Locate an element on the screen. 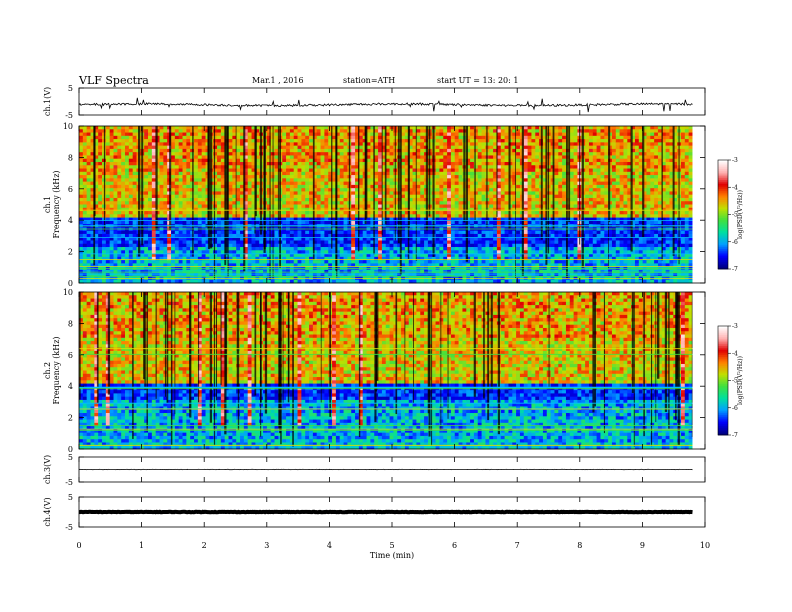 This screenshot has height=612, width=792. x-tick-label: 4 is located at coordinates (329, 545).